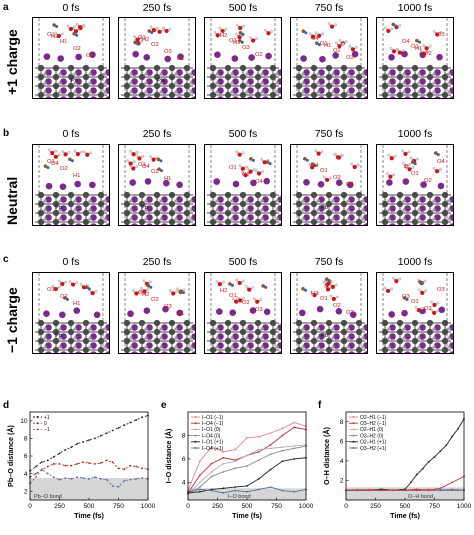 The image size is (474, 535). What do you see at coordinates (45, 424) in the screenshot?
I see `legend-label: 0` at bounding box center [45, 424].